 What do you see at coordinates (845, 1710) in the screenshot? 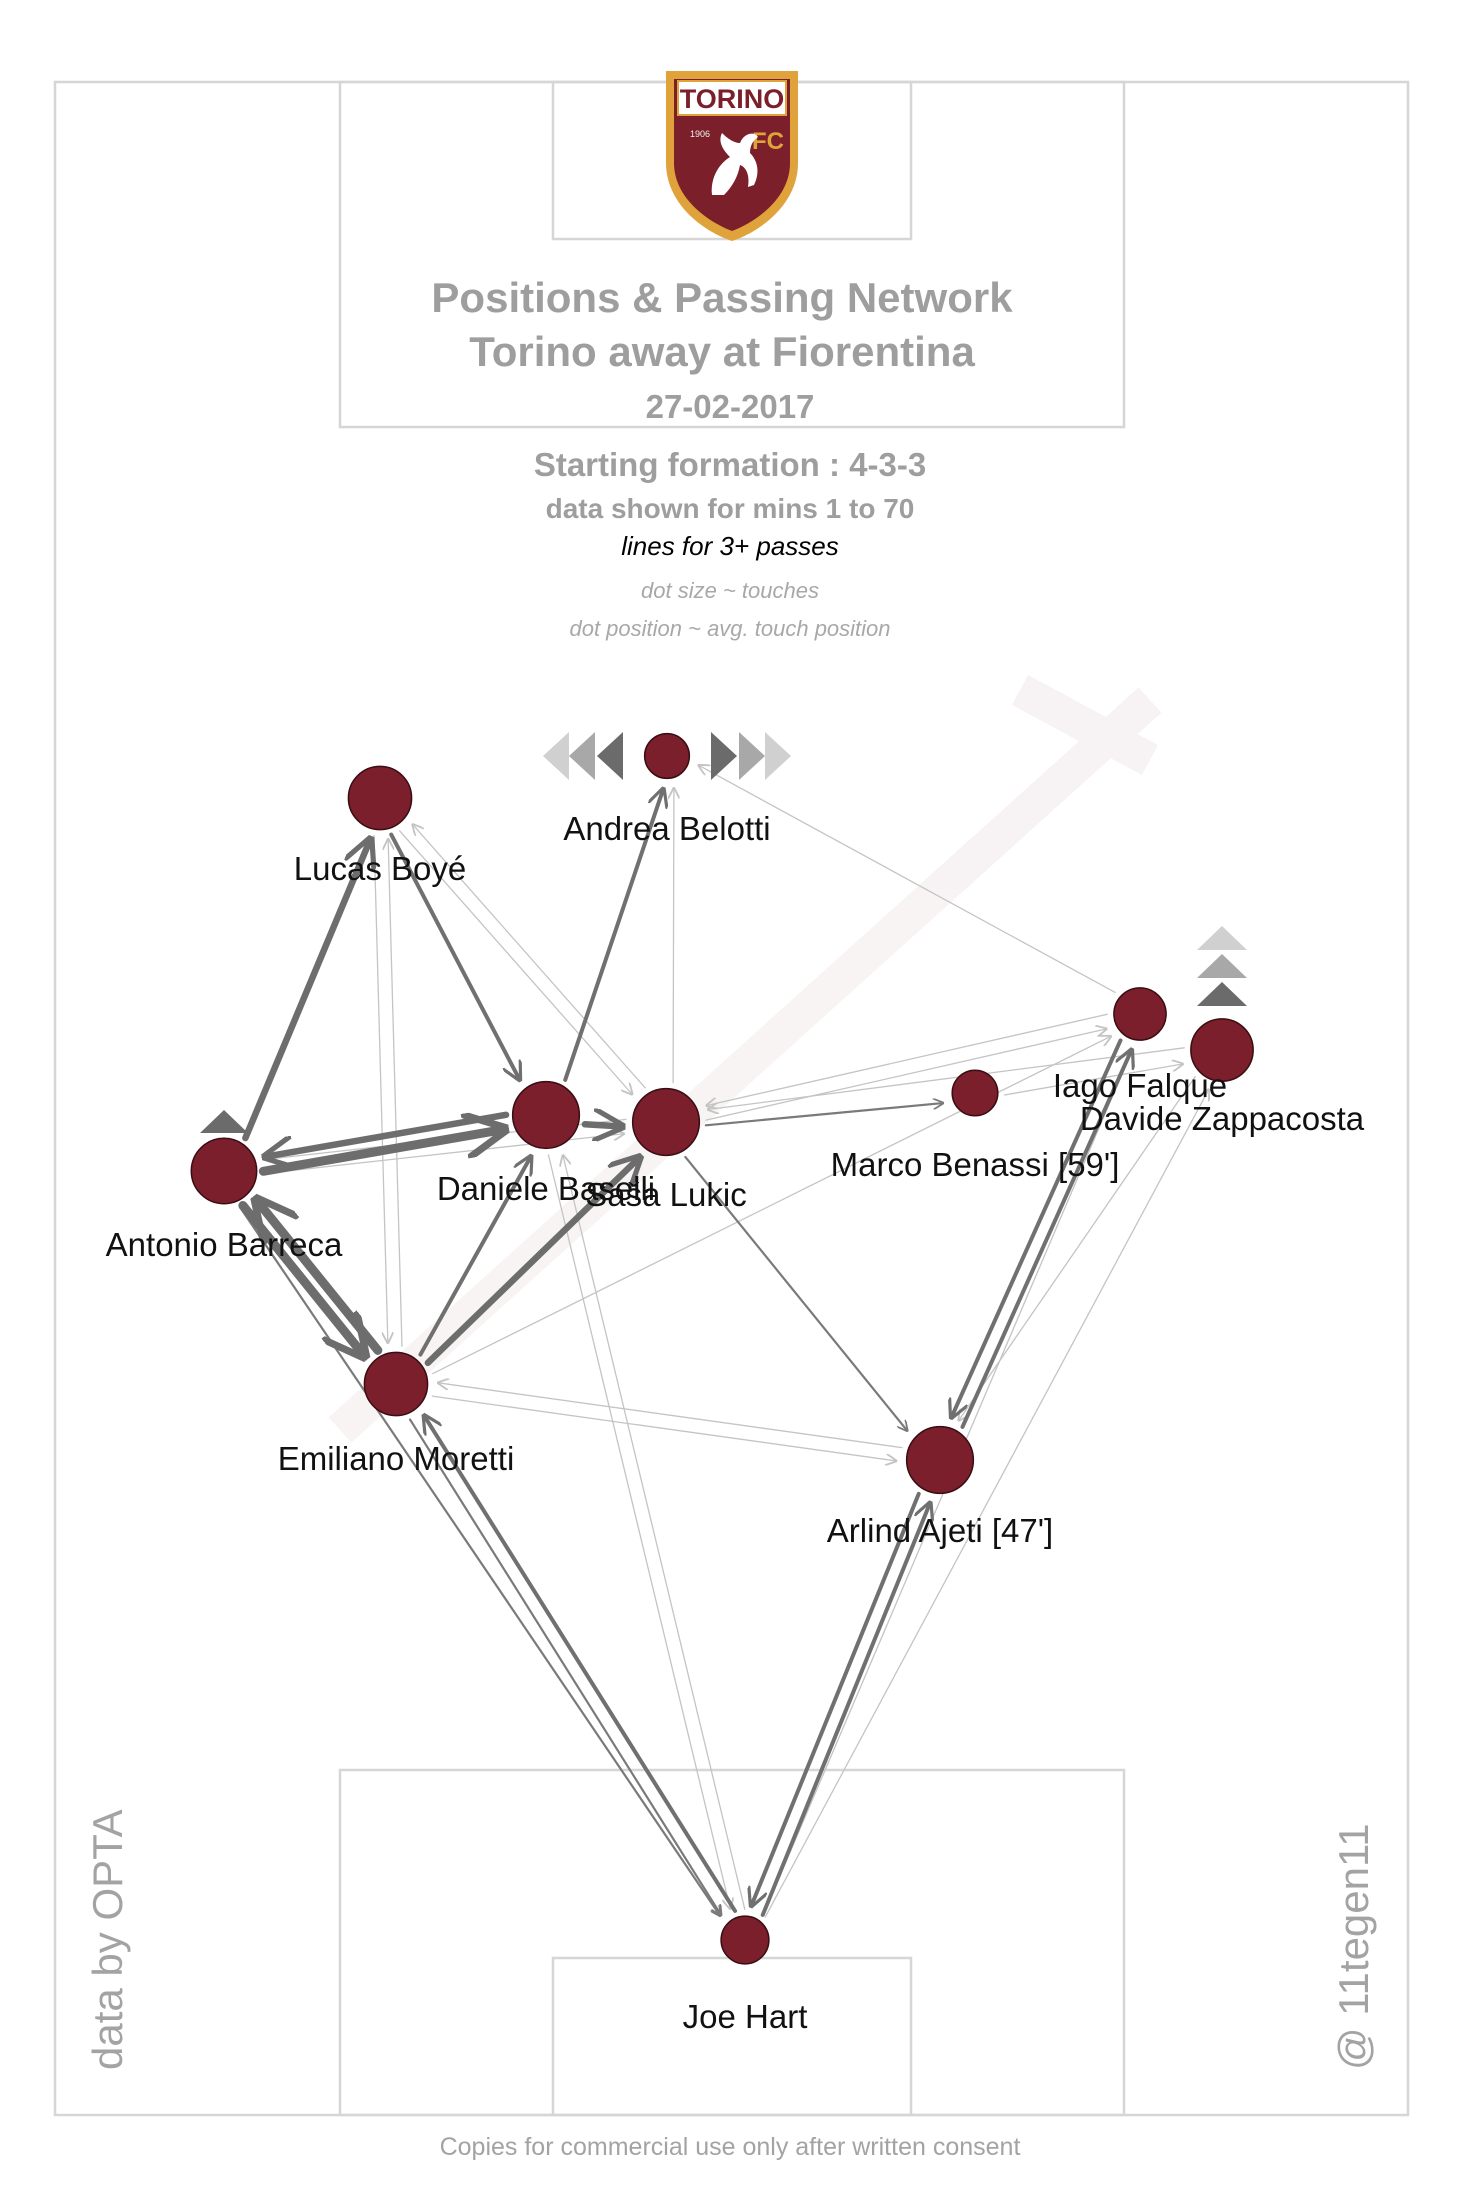
I see `pass-line-hart-to-ajeti` at bounding box center [845, 1710].